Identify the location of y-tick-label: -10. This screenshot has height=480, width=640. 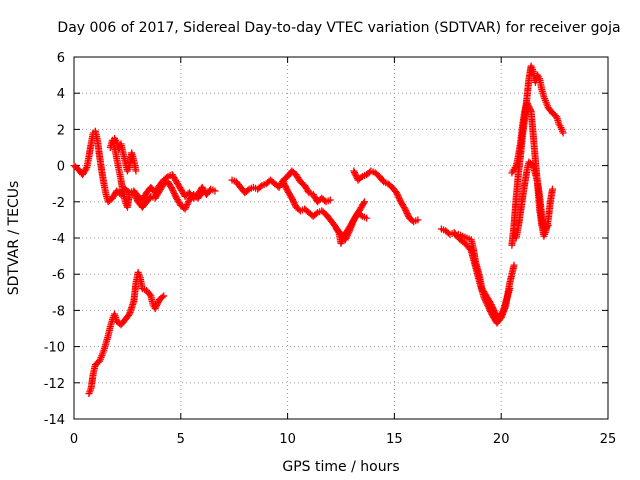
(54, 348).